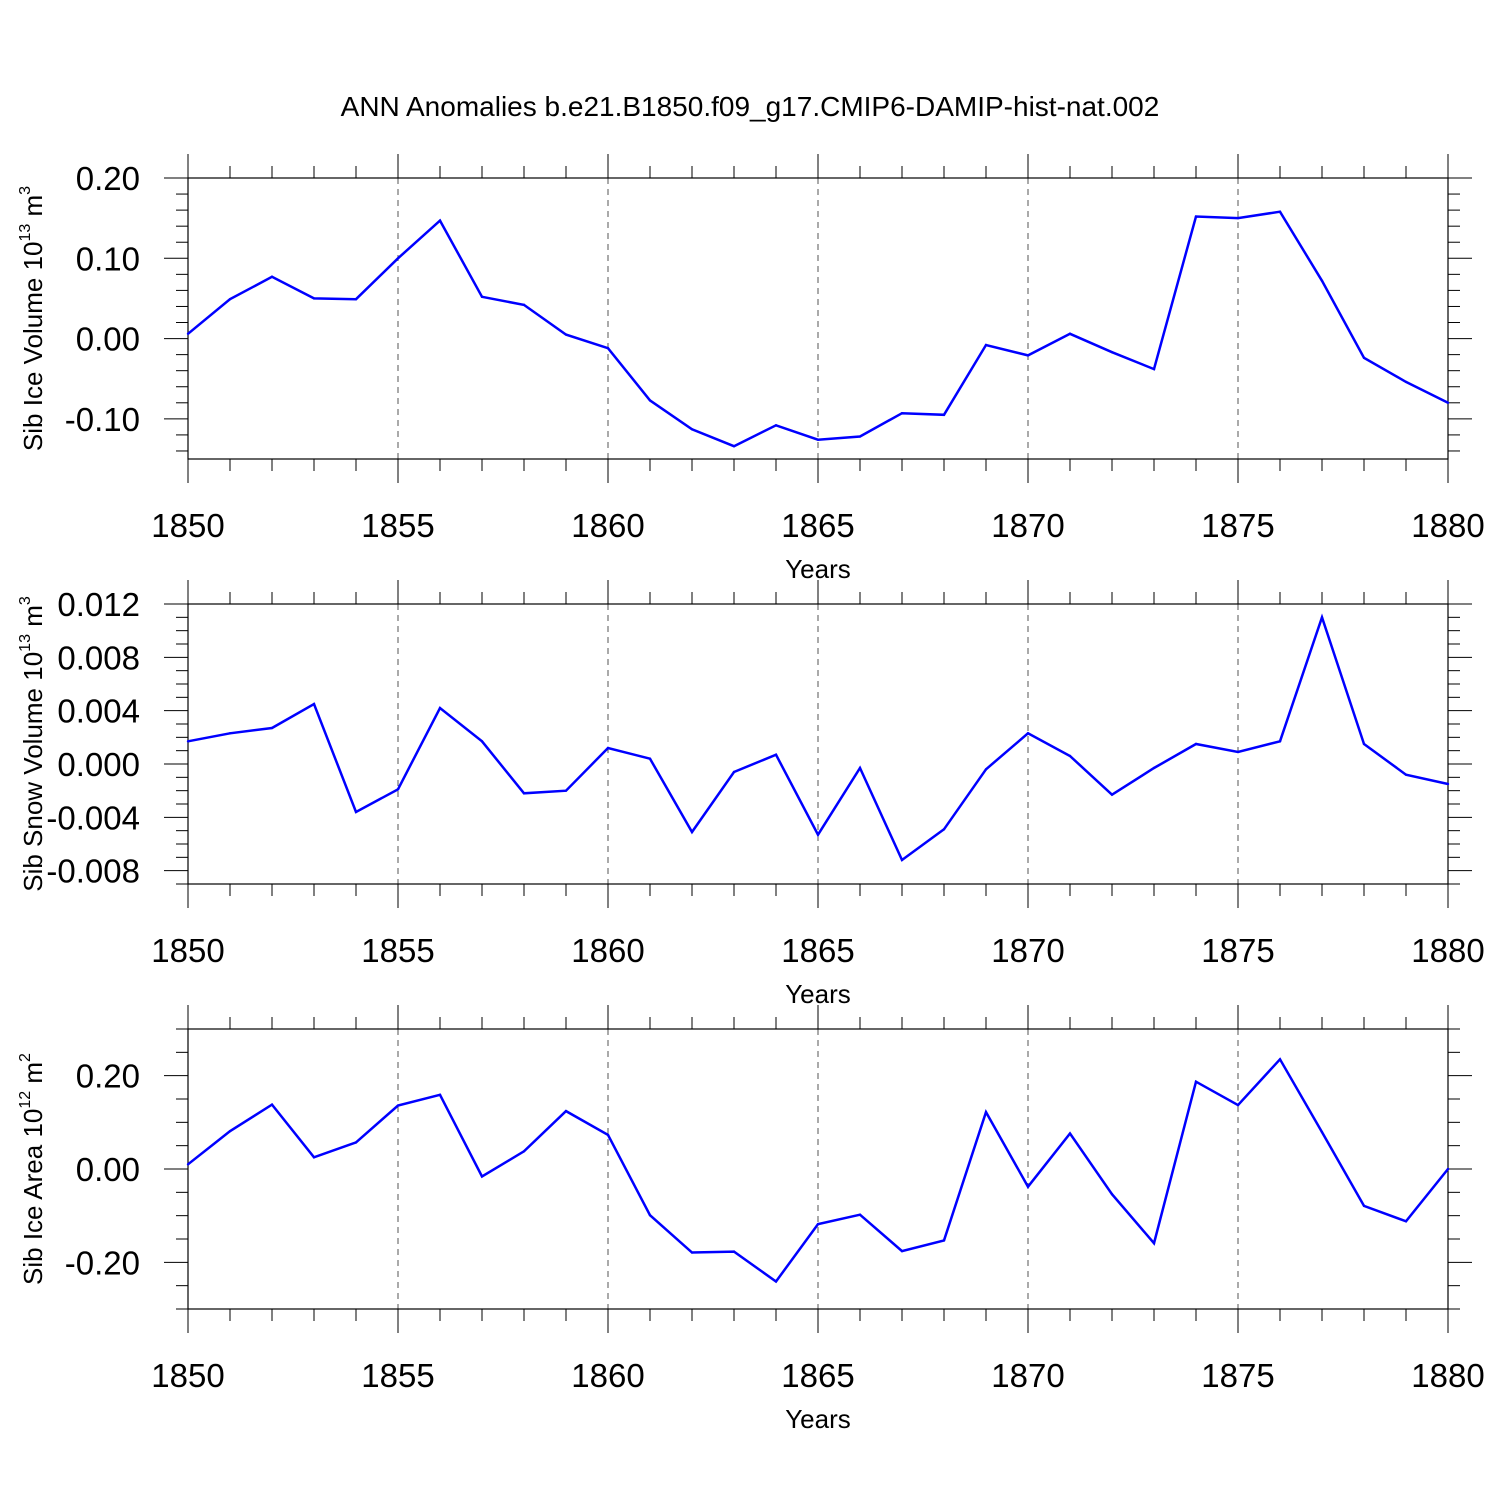  What do you see at coordinates (93, 871) in the screenshot?
I see `y-tick-label: -0.008` at bounding box center [93, 871].